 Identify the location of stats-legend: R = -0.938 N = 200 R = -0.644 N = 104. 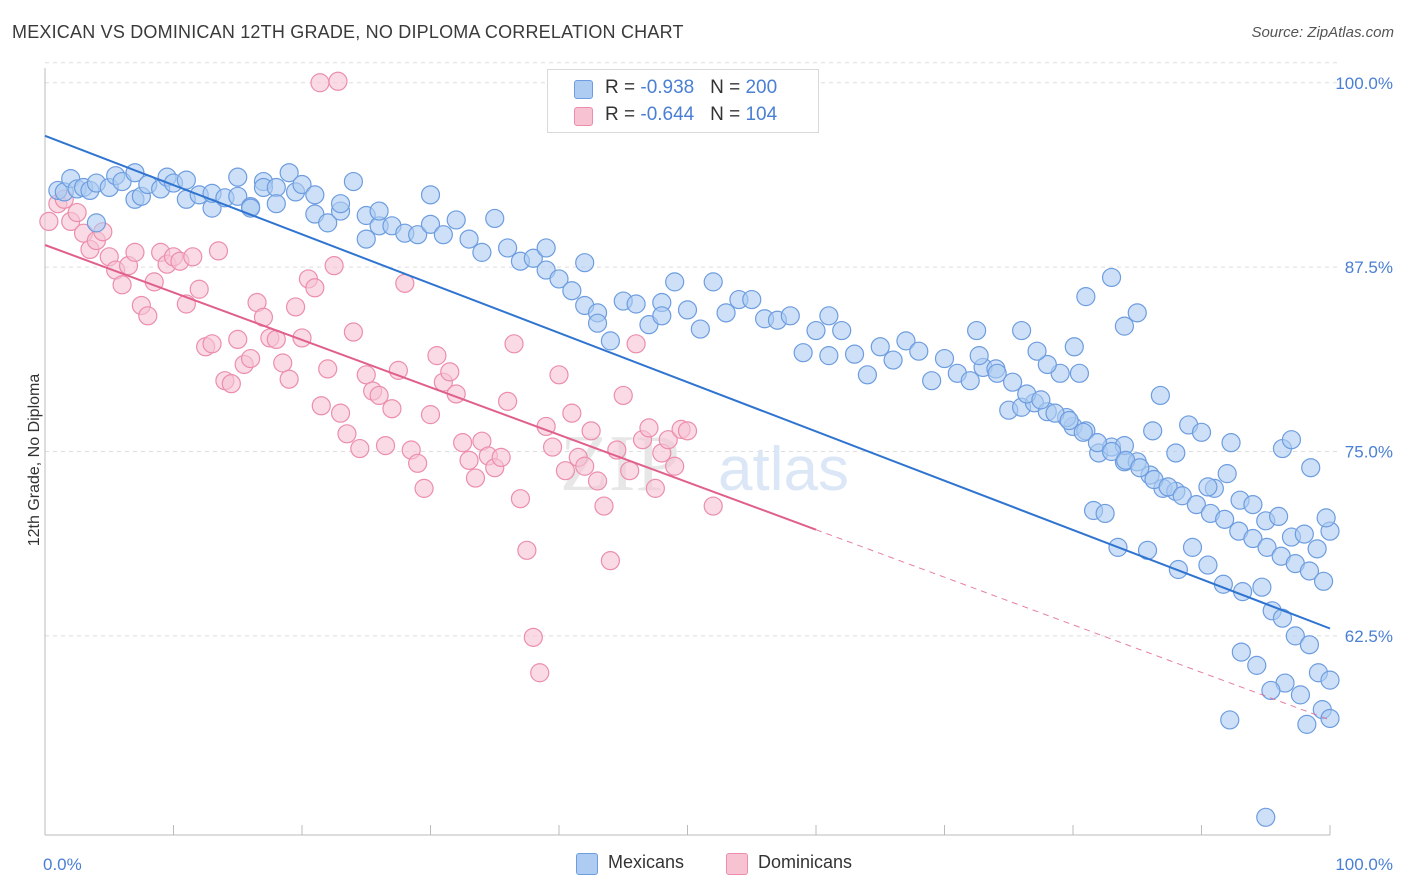
(683, 101).